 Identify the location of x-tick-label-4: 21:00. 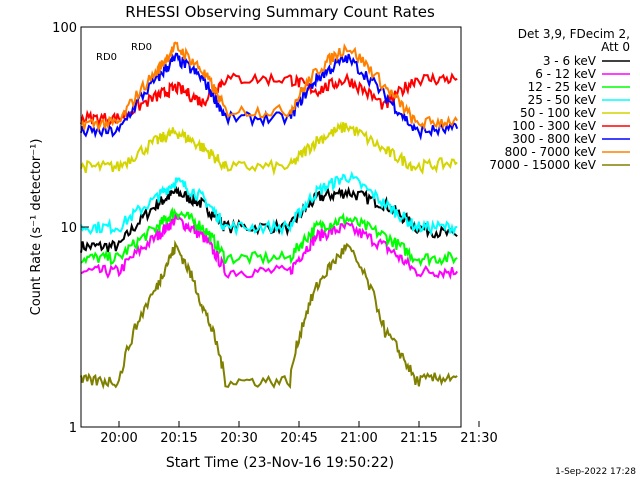
(358, 438).